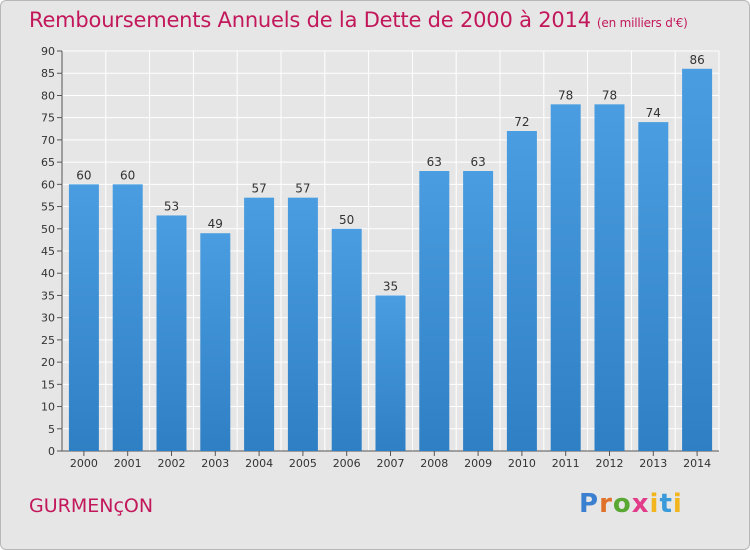  What do you see at coordinates (51, 451) in the screenshot?
I see `y-tick-label: 0` at bounding box center [51, 451].